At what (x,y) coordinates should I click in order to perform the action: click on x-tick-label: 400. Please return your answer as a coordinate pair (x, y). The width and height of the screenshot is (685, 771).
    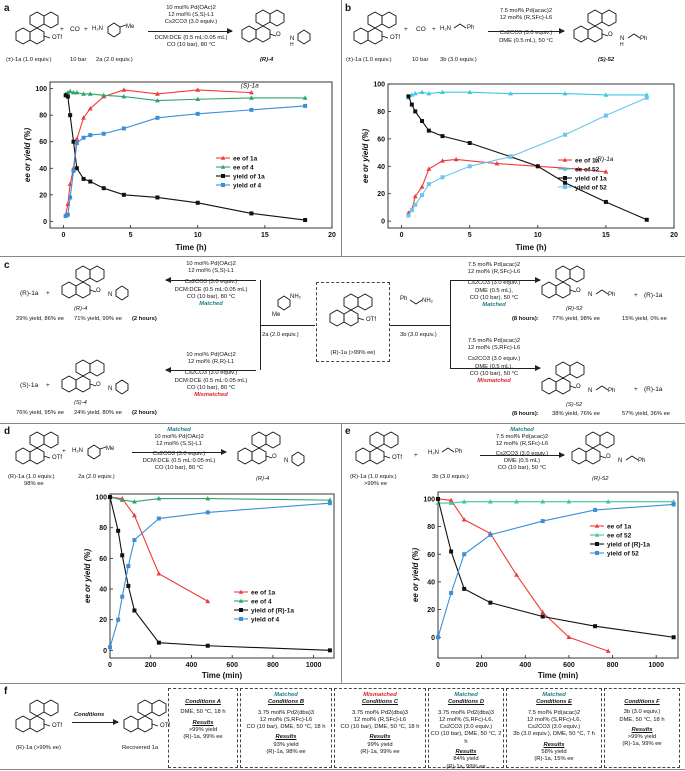
    Looking at the image, I should click on (192, 665).